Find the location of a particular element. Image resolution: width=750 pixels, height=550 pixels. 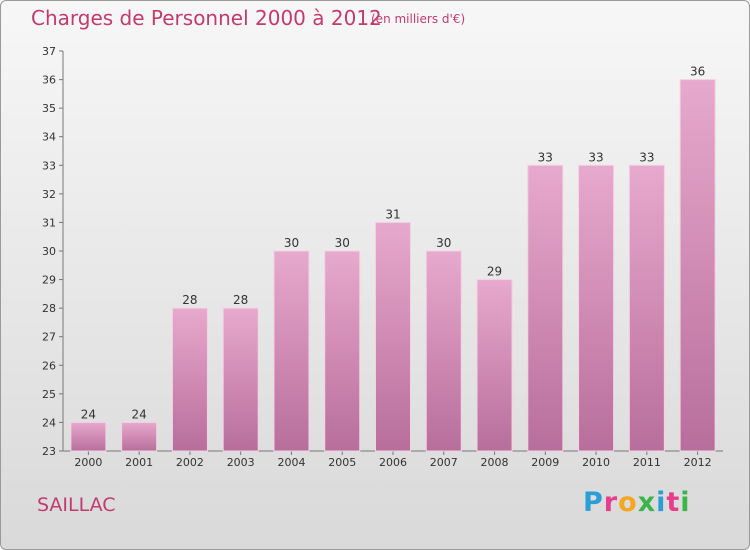

x-tick-label: 2012 is located at coordinates (698, 462).